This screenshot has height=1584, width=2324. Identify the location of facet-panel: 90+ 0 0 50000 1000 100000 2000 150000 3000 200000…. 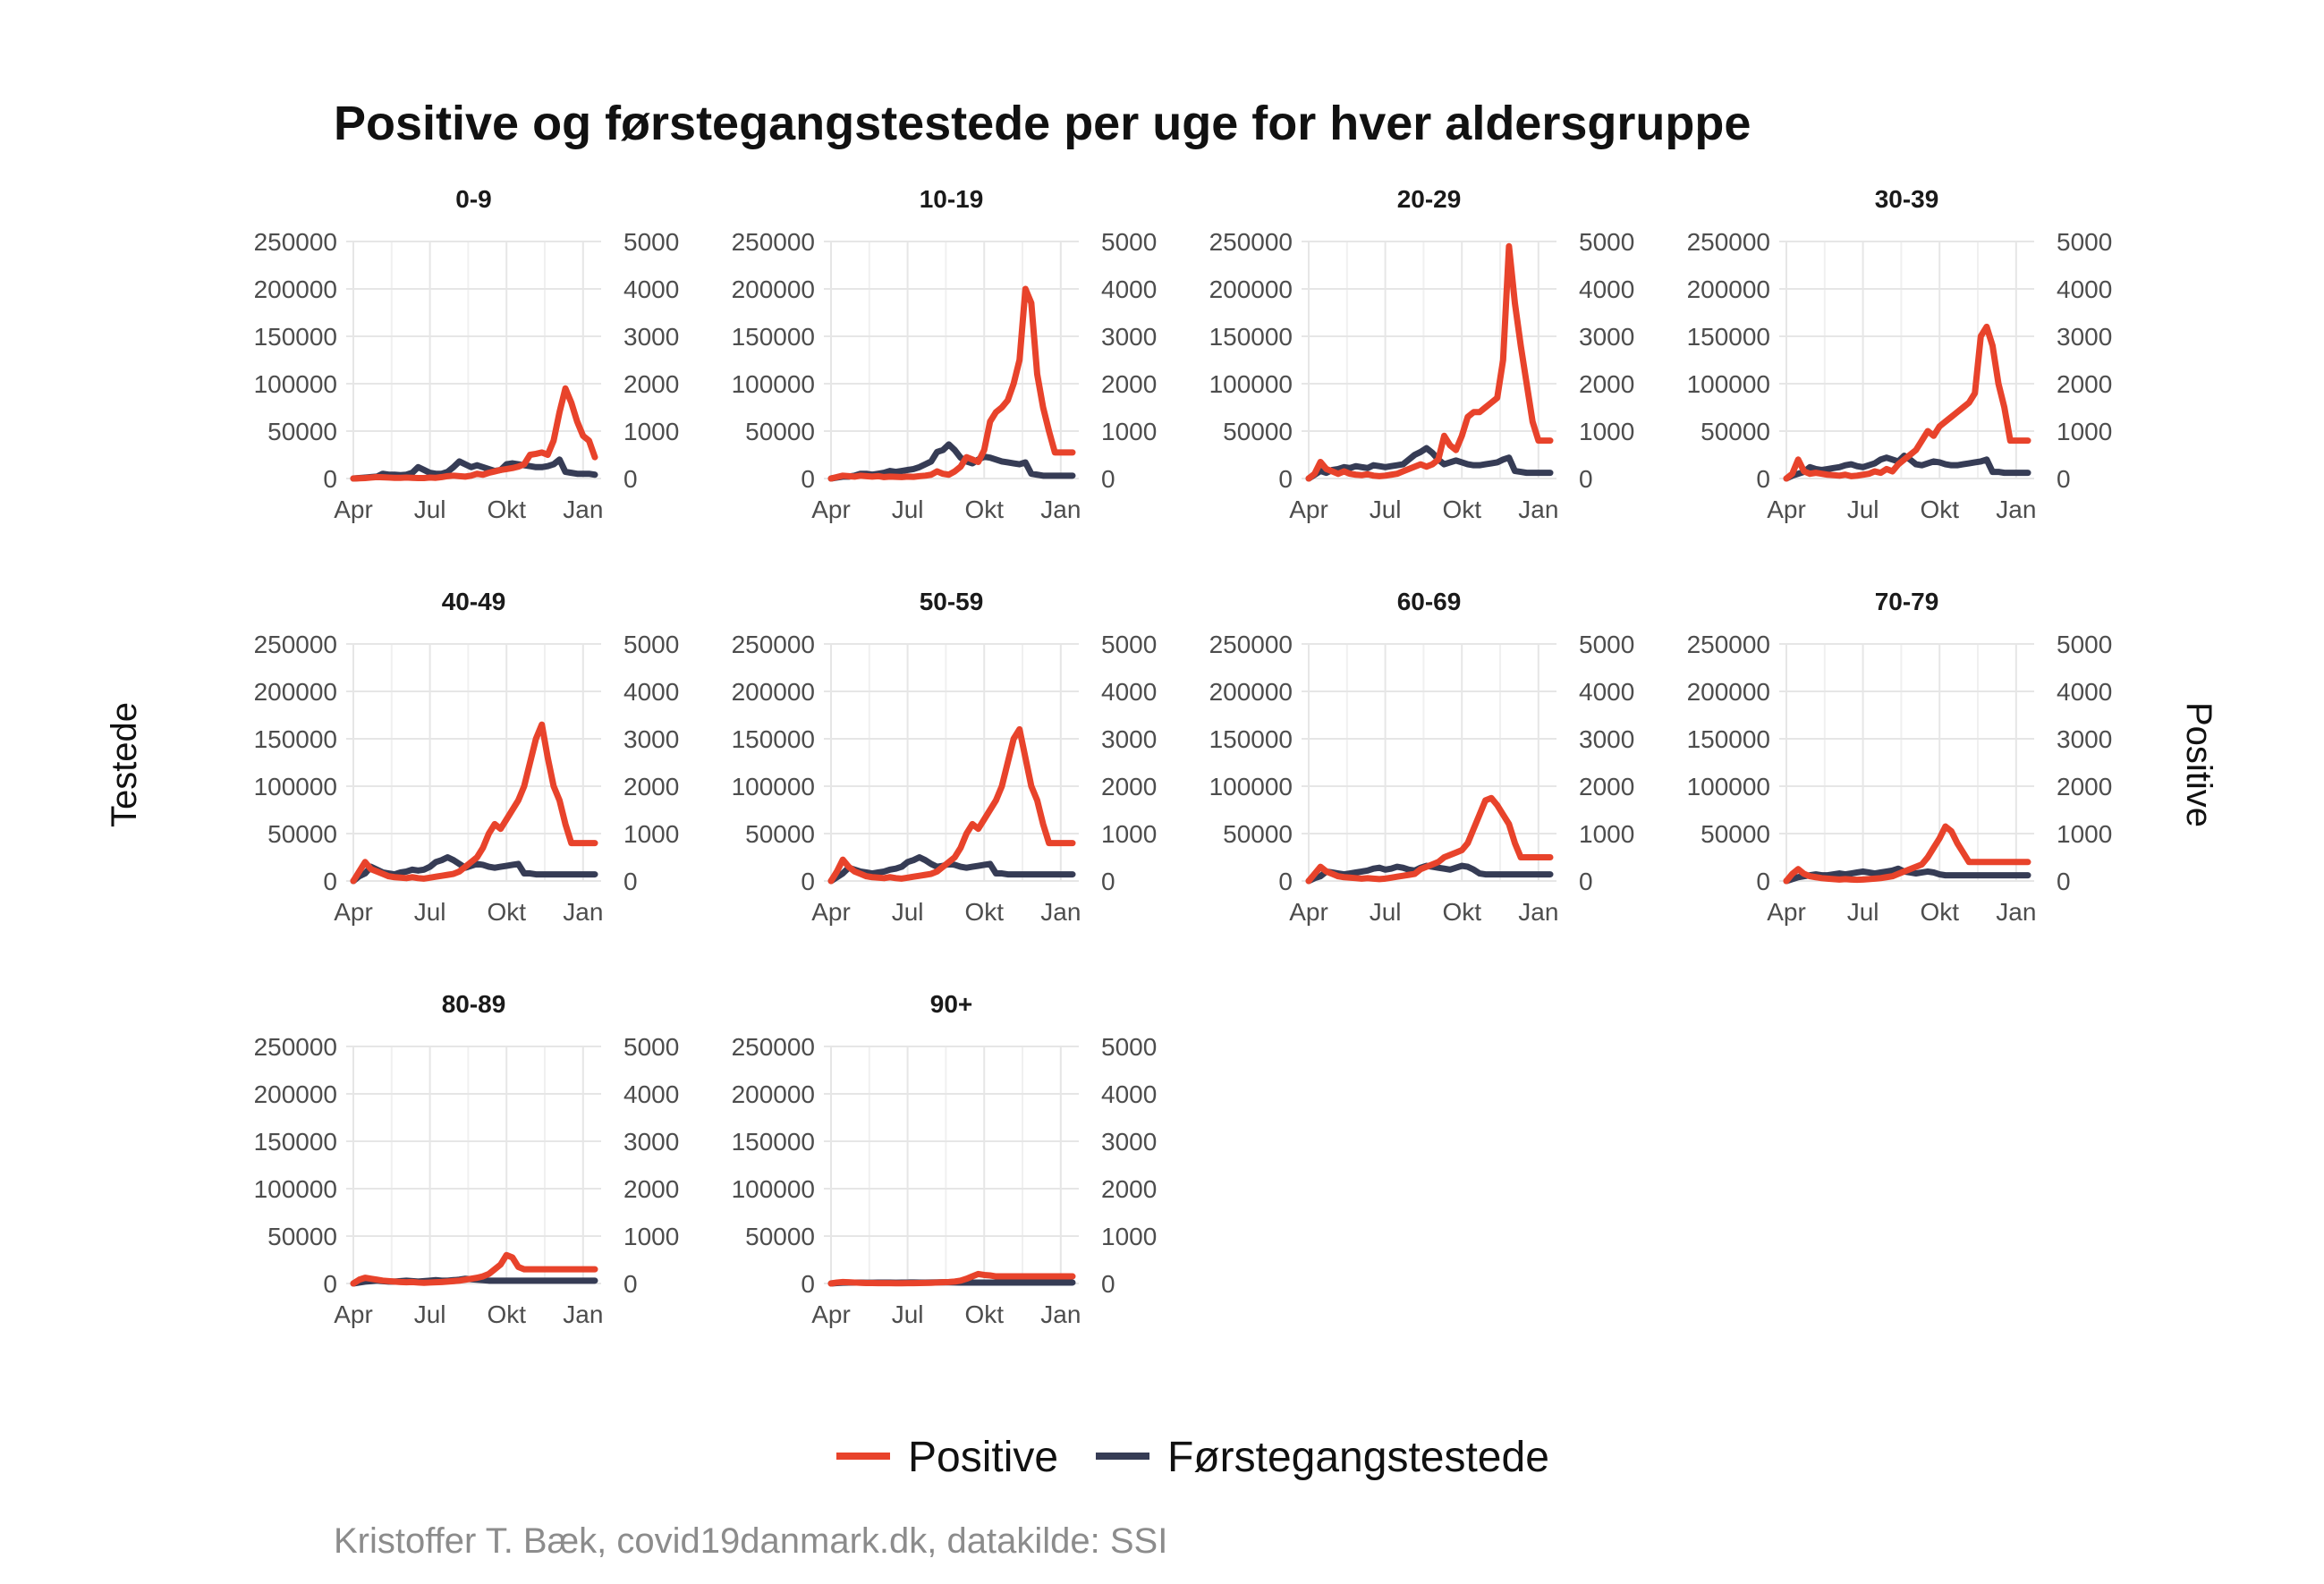
(945, 1159).